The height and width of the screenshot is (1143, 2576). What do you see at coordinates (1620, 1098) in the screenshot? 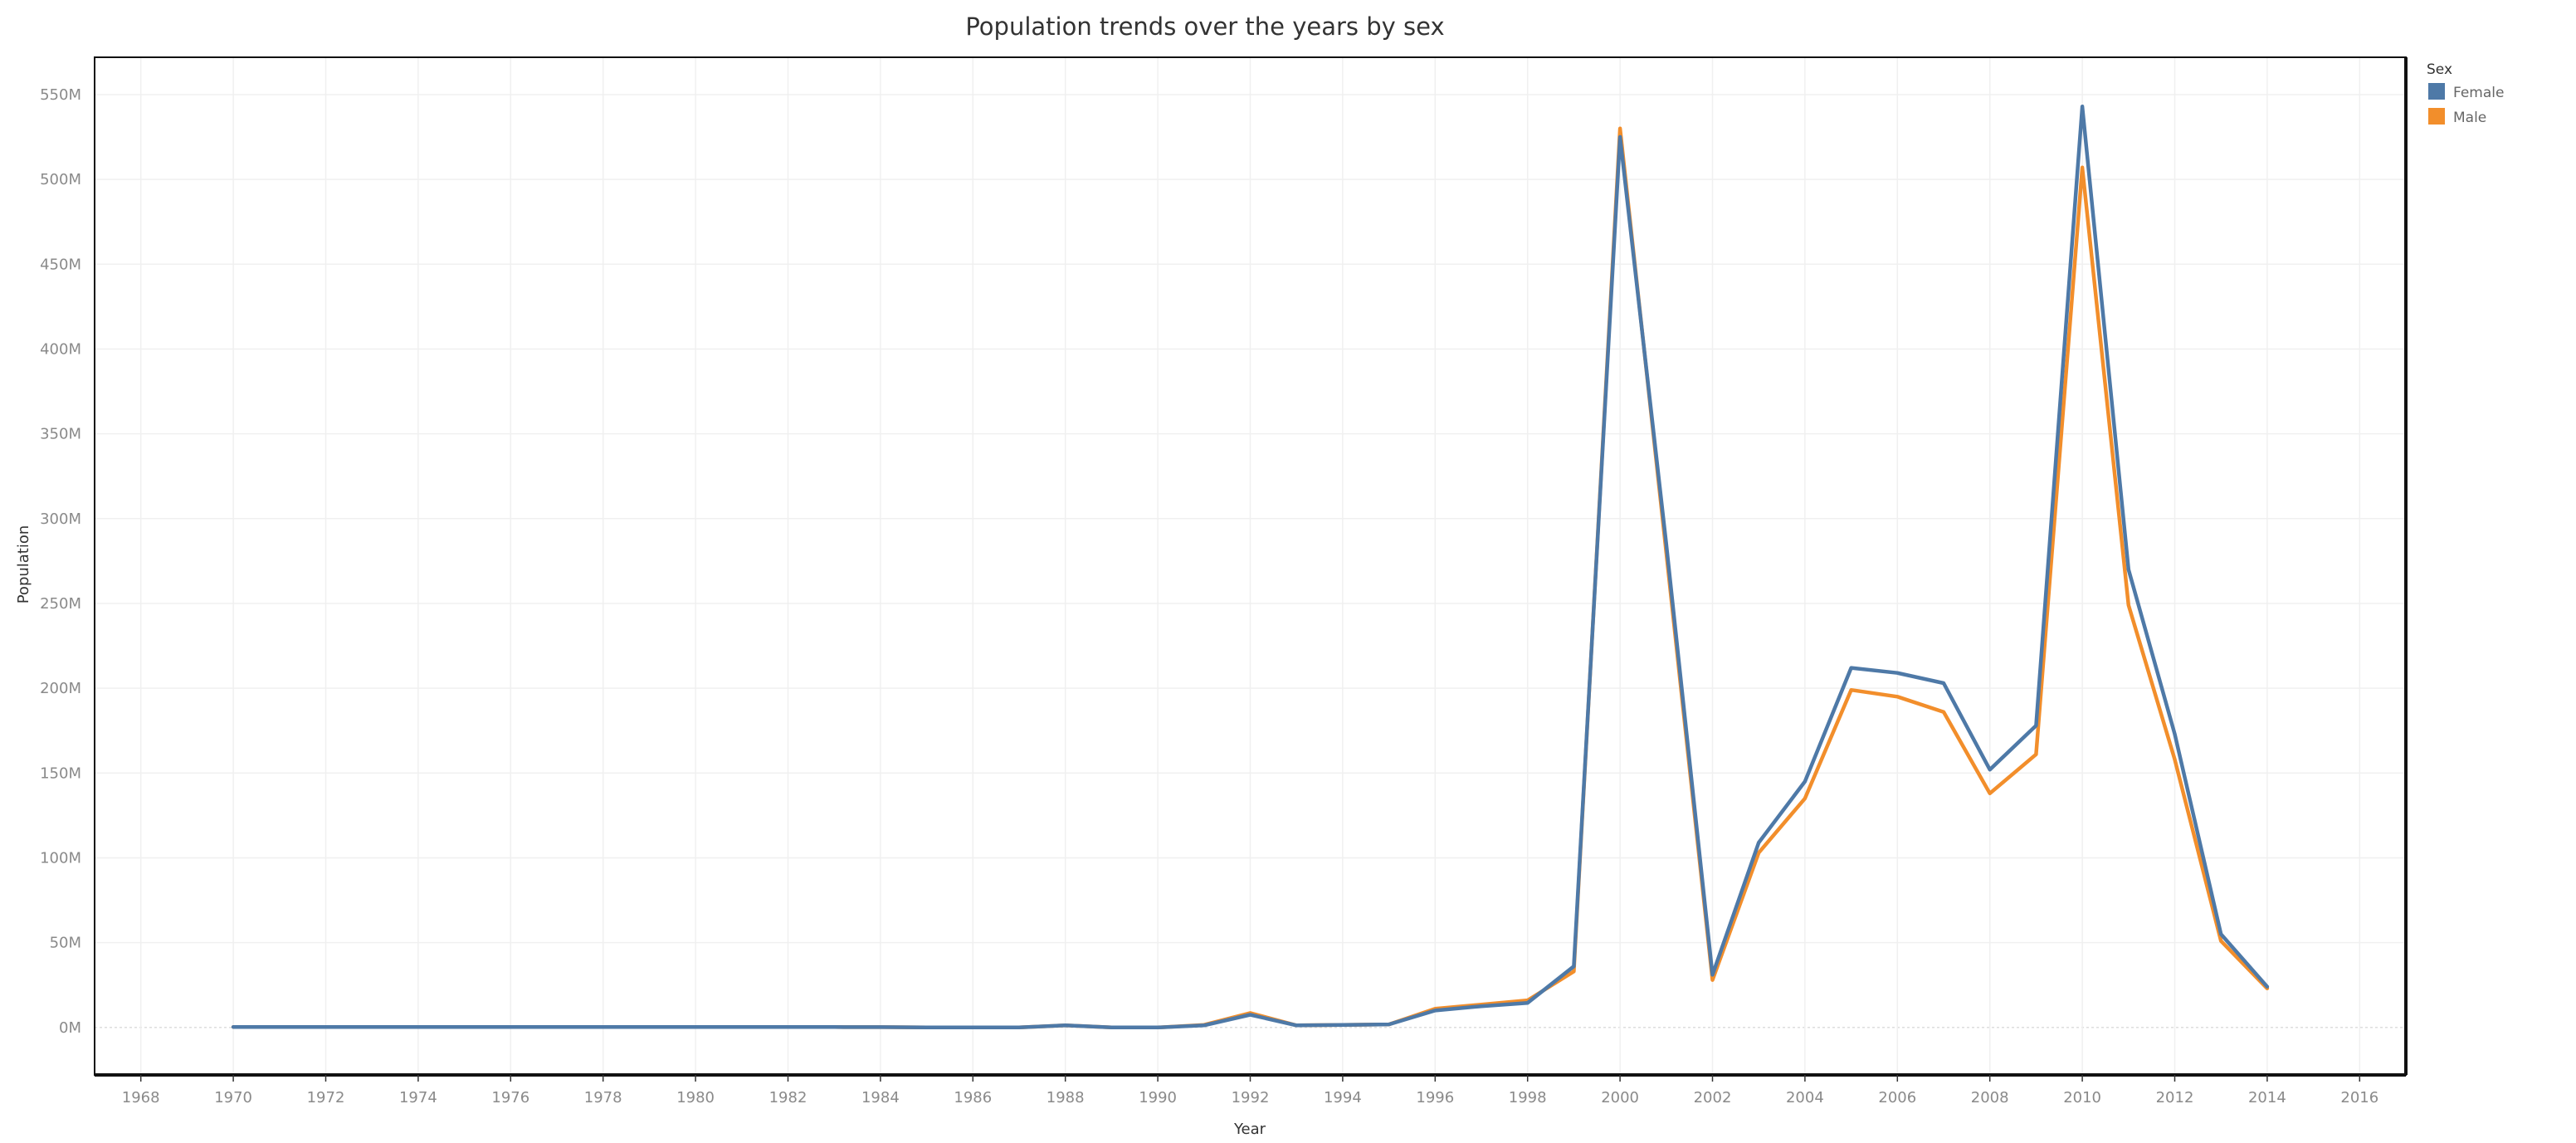
I see `x-tick-label: 2000` at bounding box center [1620, 1098].